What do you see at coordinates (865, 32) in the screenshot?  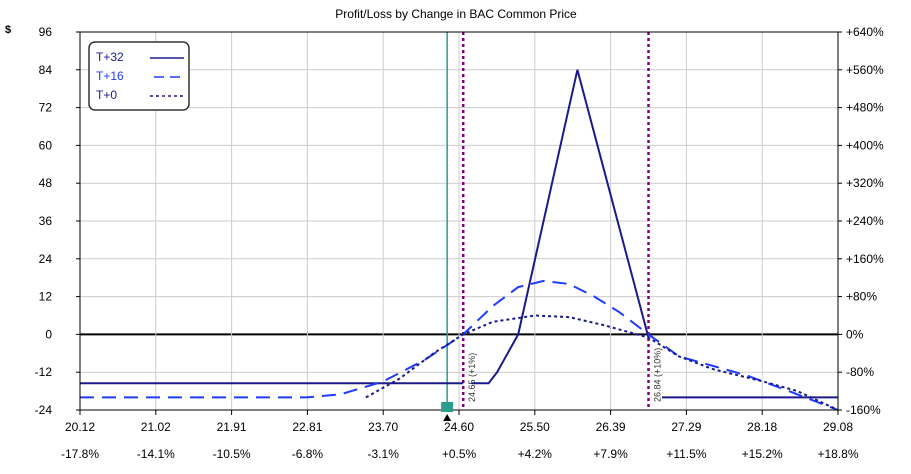 I see `y2-tick-label: +640%` at bounding box center [865, 32].